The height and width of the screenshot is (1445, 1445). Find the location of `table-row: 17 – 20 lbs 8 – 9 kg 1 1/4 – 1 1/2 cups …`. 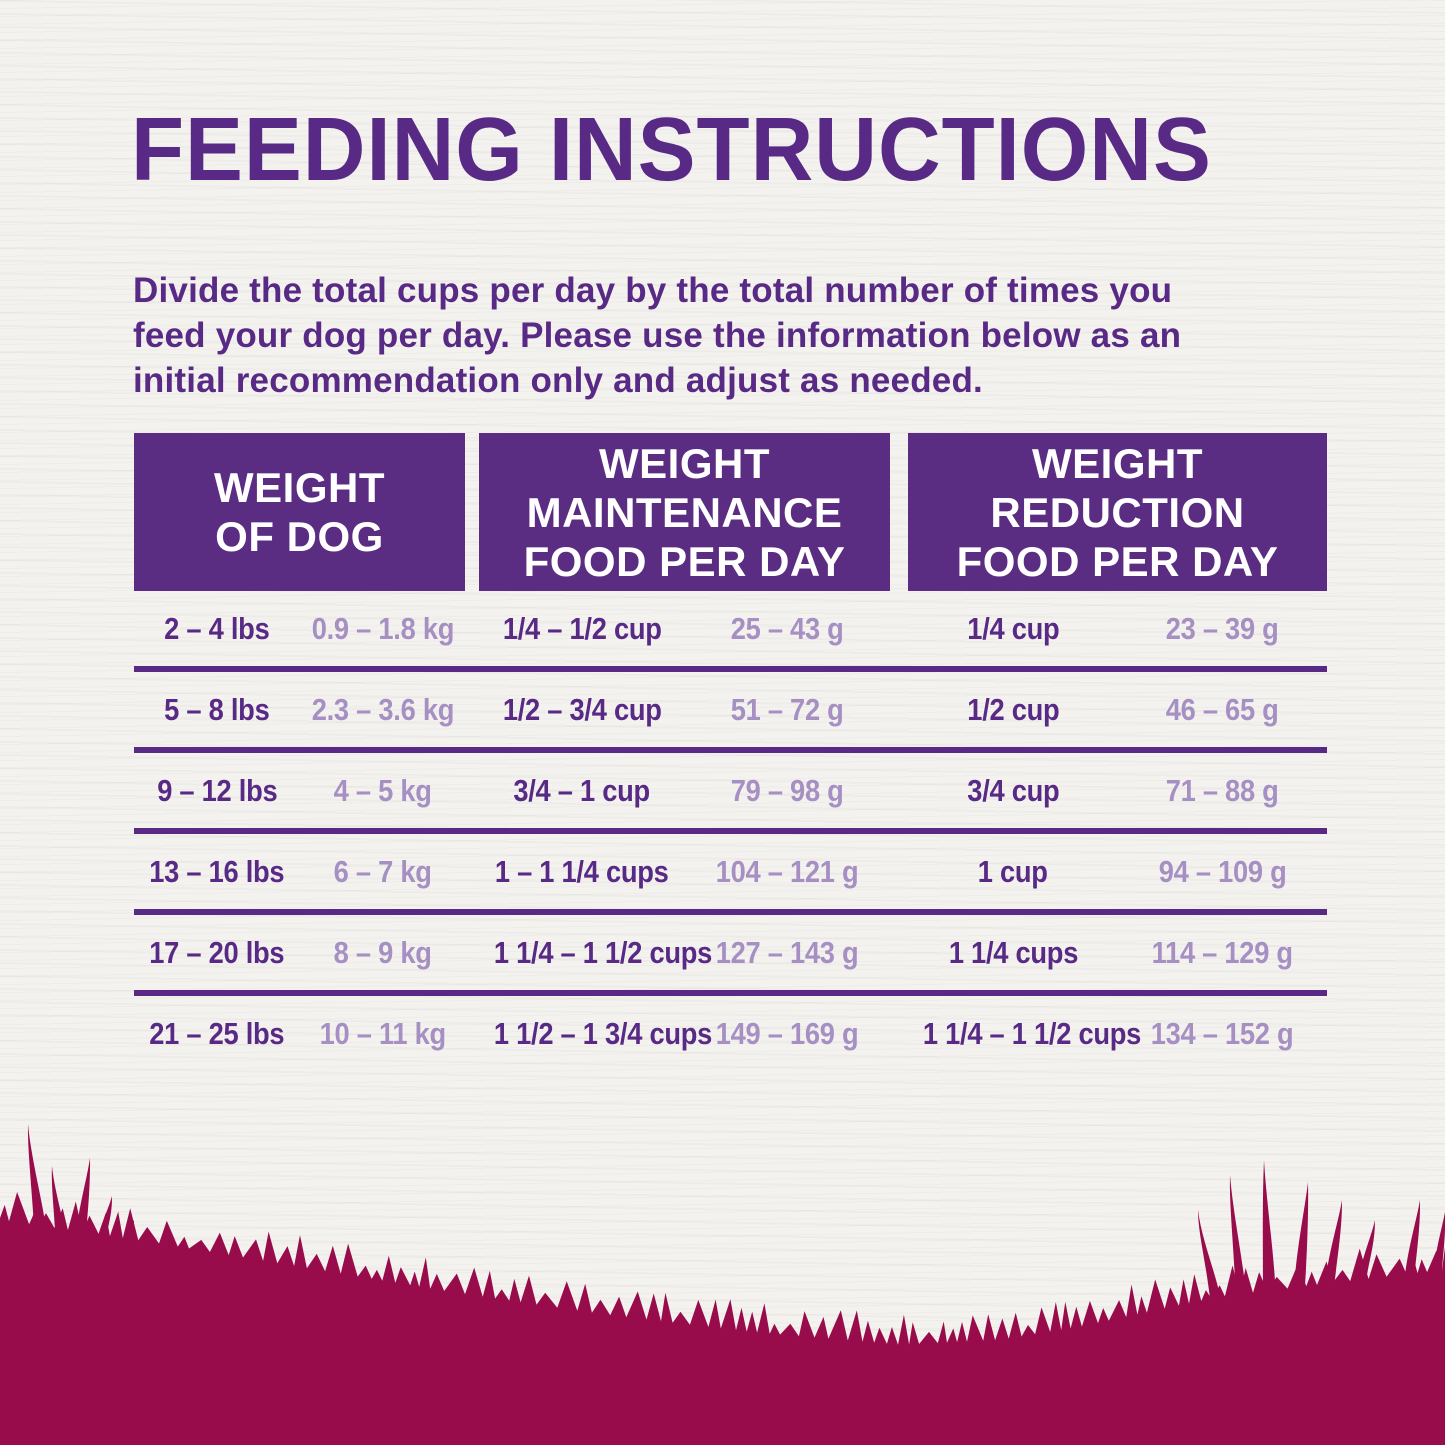

table-row: 17 – 20 lbs 8 – 9 kg 1 1/4 – 1 1/2 cups … is located at coordinates (730, 952).